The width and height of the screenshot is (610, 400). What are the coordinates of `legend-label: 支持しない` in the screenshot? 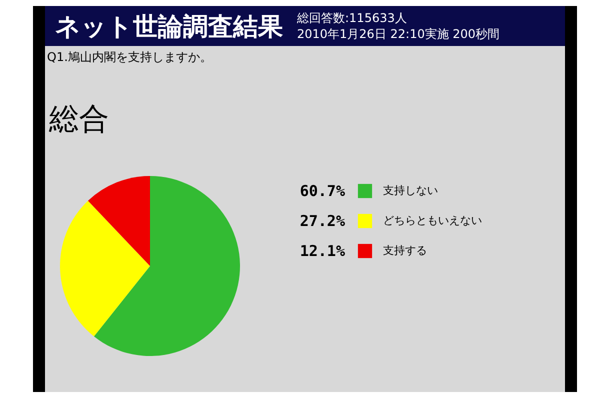 It's located at (410, 190).